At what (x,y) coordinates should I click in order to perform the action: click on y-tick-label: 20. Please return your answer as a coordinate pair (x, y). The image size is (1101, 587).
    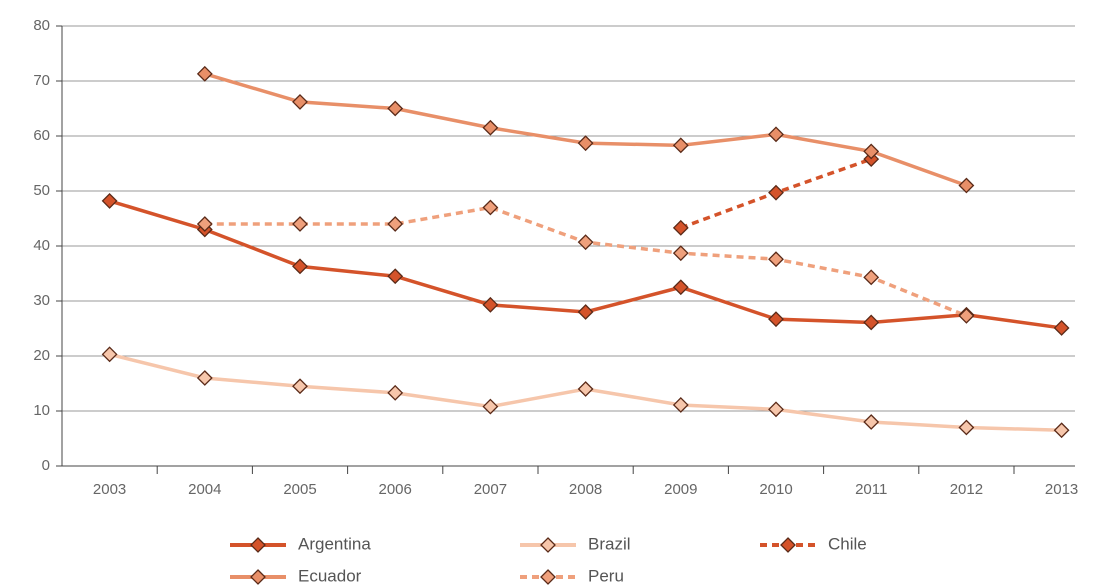
    Looking at the image, I should click on (41, 355).